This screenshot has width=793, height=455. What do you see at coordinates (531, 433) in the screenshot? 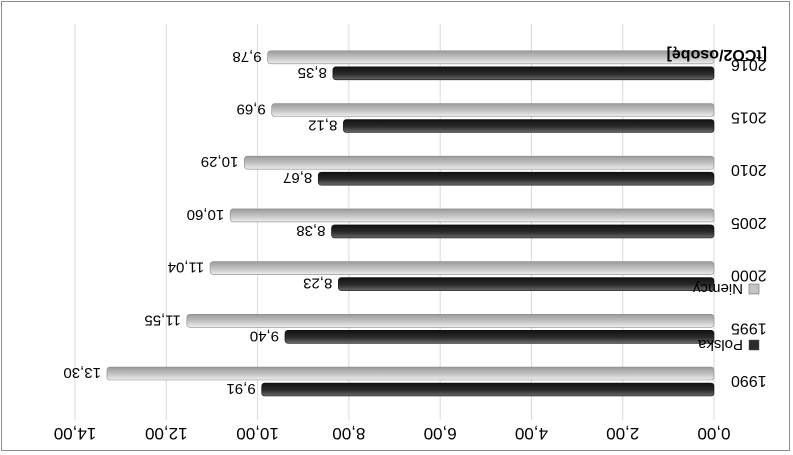
I see `x-tick-label: 4,00` at bounding box center [531, 433].